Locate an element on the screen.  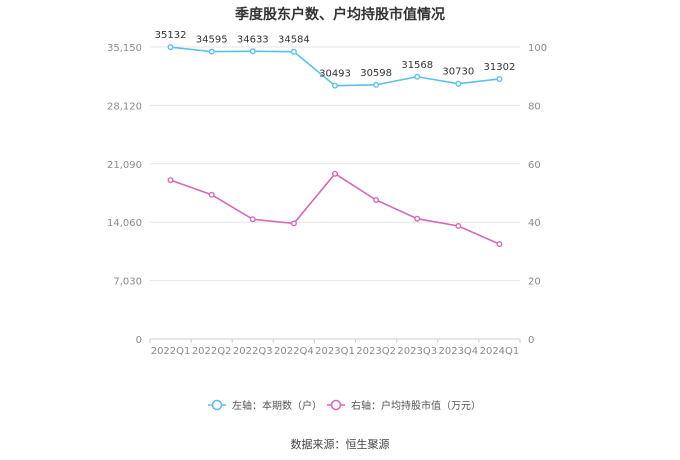
left-axis-tick-label: 7,030 is located at coordinates (127, 282).